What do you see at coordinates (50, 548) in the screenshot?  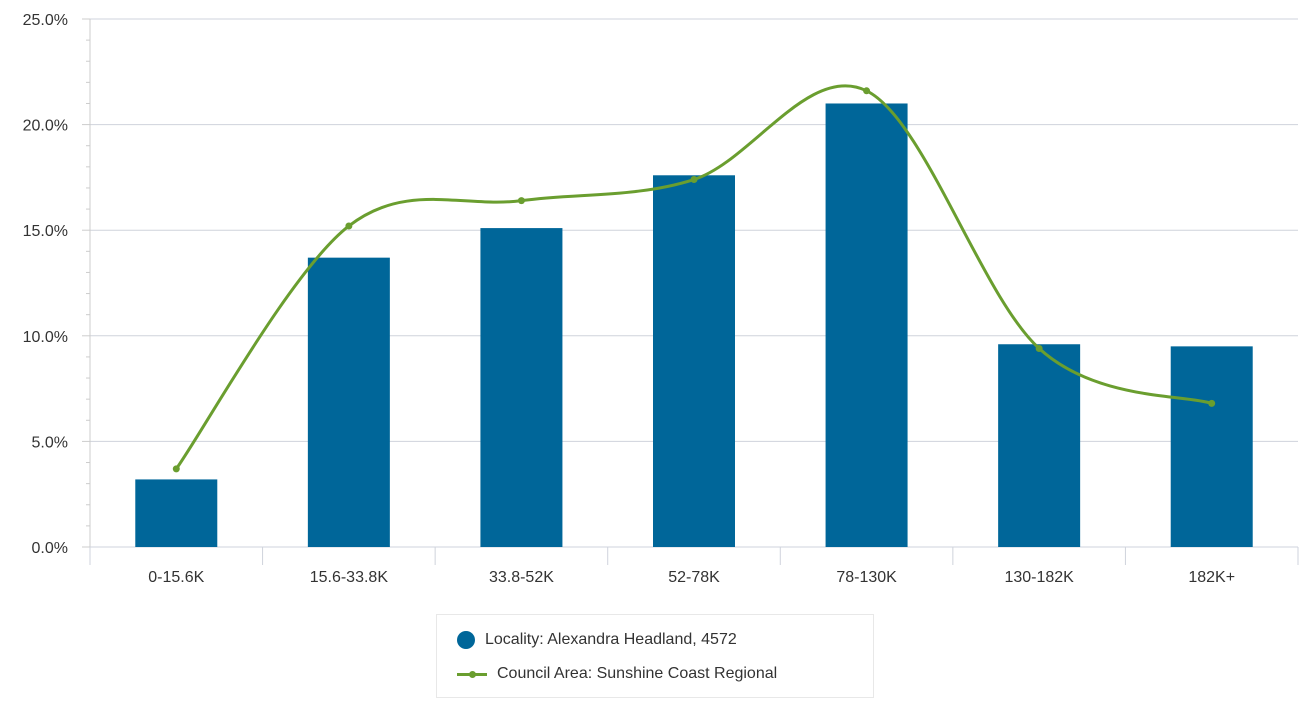 I see `y-tick-label: 0.0%` at bounding box center [50, 548].